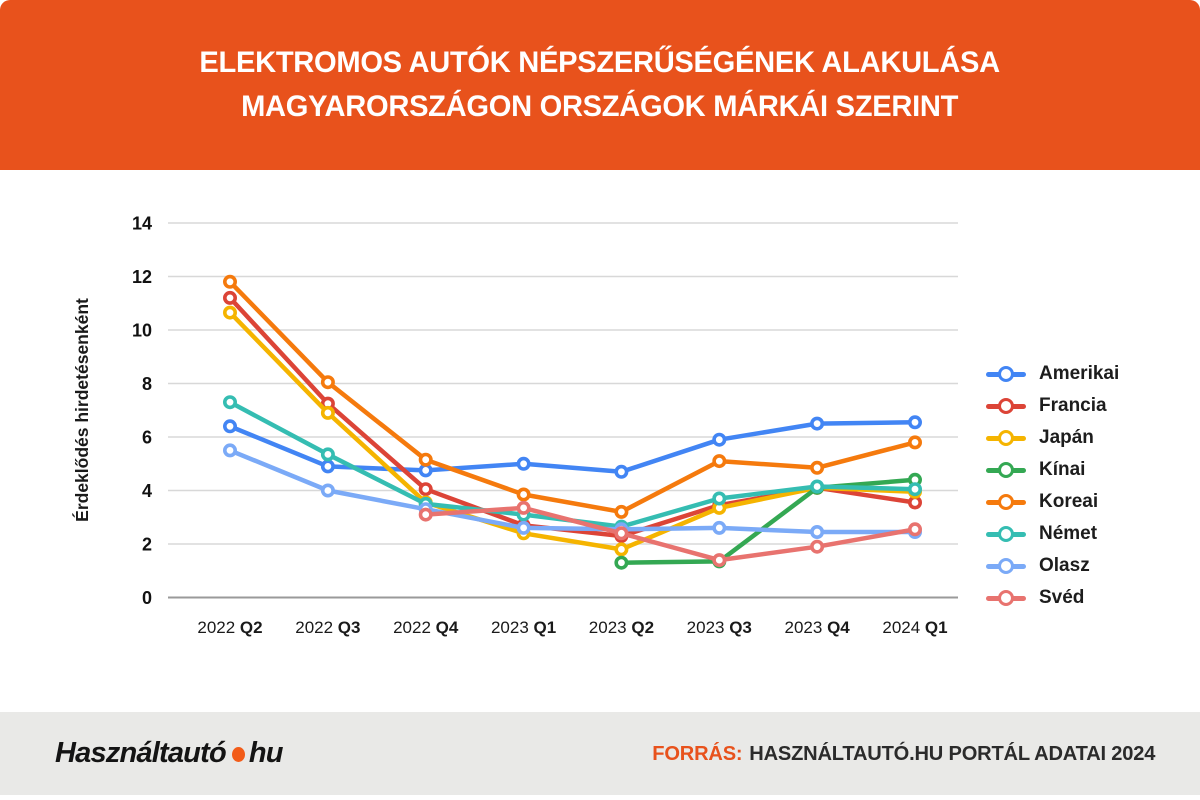 The image size is (1200, 800). What do you see at coordinates (142, 277) in the screenshot?
I see `svg-text: 12` at bounding box center [142, 277].